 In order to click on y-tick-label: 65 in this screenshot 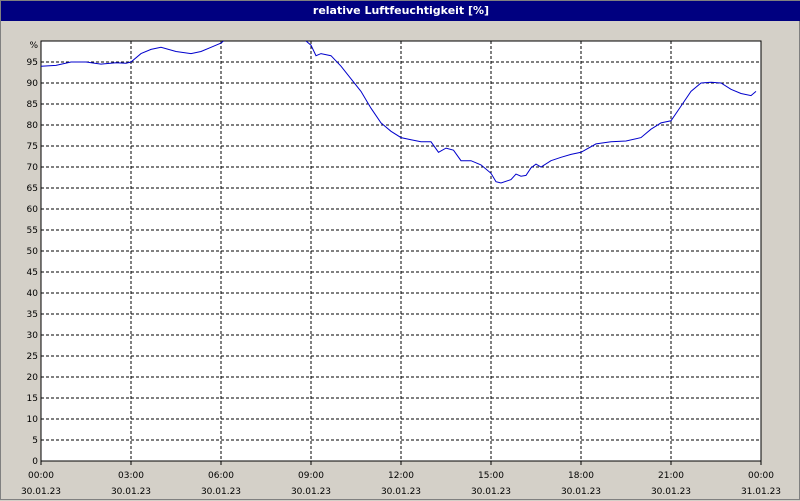, I will do `click(32, 189)`.